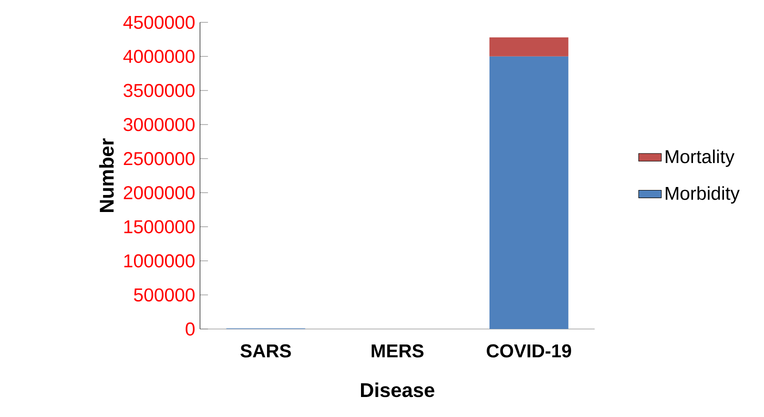 The height and width of the screenshot is (417, 764). I want to click on y-axis-title: Number, so click(106, 175).